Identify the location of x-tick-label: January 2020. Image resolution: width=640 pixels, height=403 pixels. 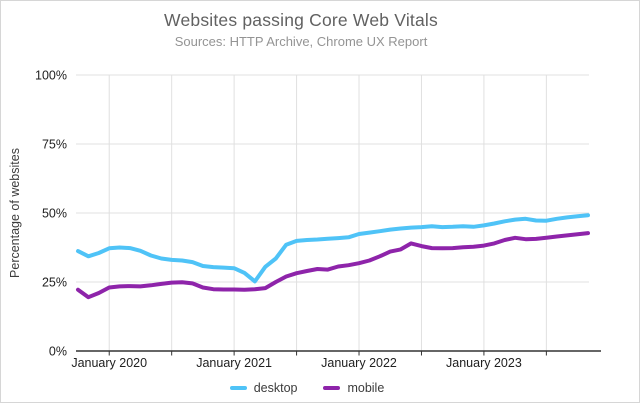
(109, 363).